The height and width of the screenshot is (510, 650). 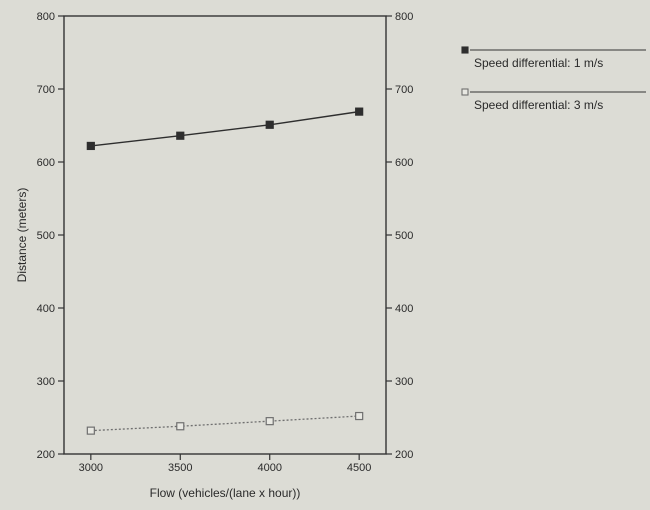 What do you see at coordinates (46, 382) in the screenshot?
I see `y-tick-label: 300` at bounding box center [46, 382].